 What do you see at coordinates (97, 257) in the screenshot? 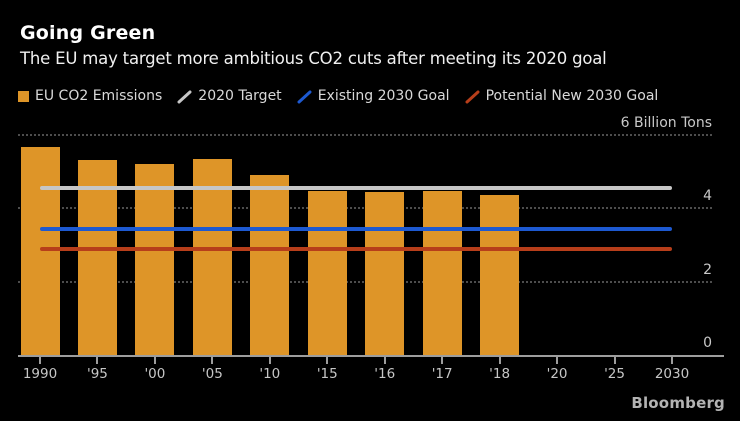
I see `bar-'95` at bounding box center [97, 257].